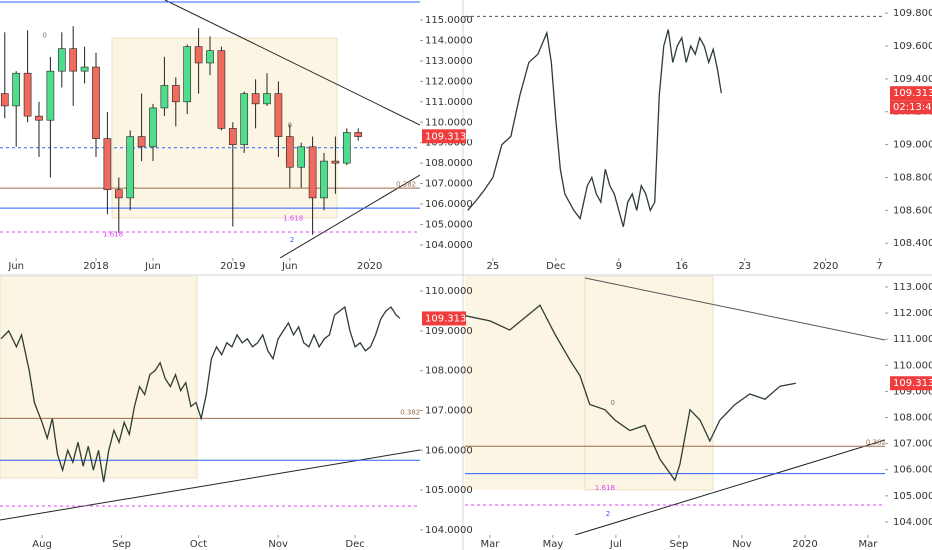 This screenshot has height=550, width=932. I want to click on x-tick-label: 25, so click(493, 266).